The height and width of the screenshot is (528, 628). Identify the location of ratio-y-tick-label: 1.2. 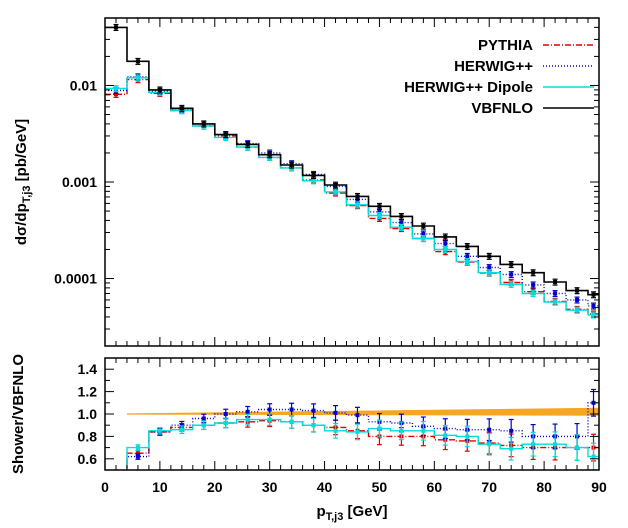
(88, 392).